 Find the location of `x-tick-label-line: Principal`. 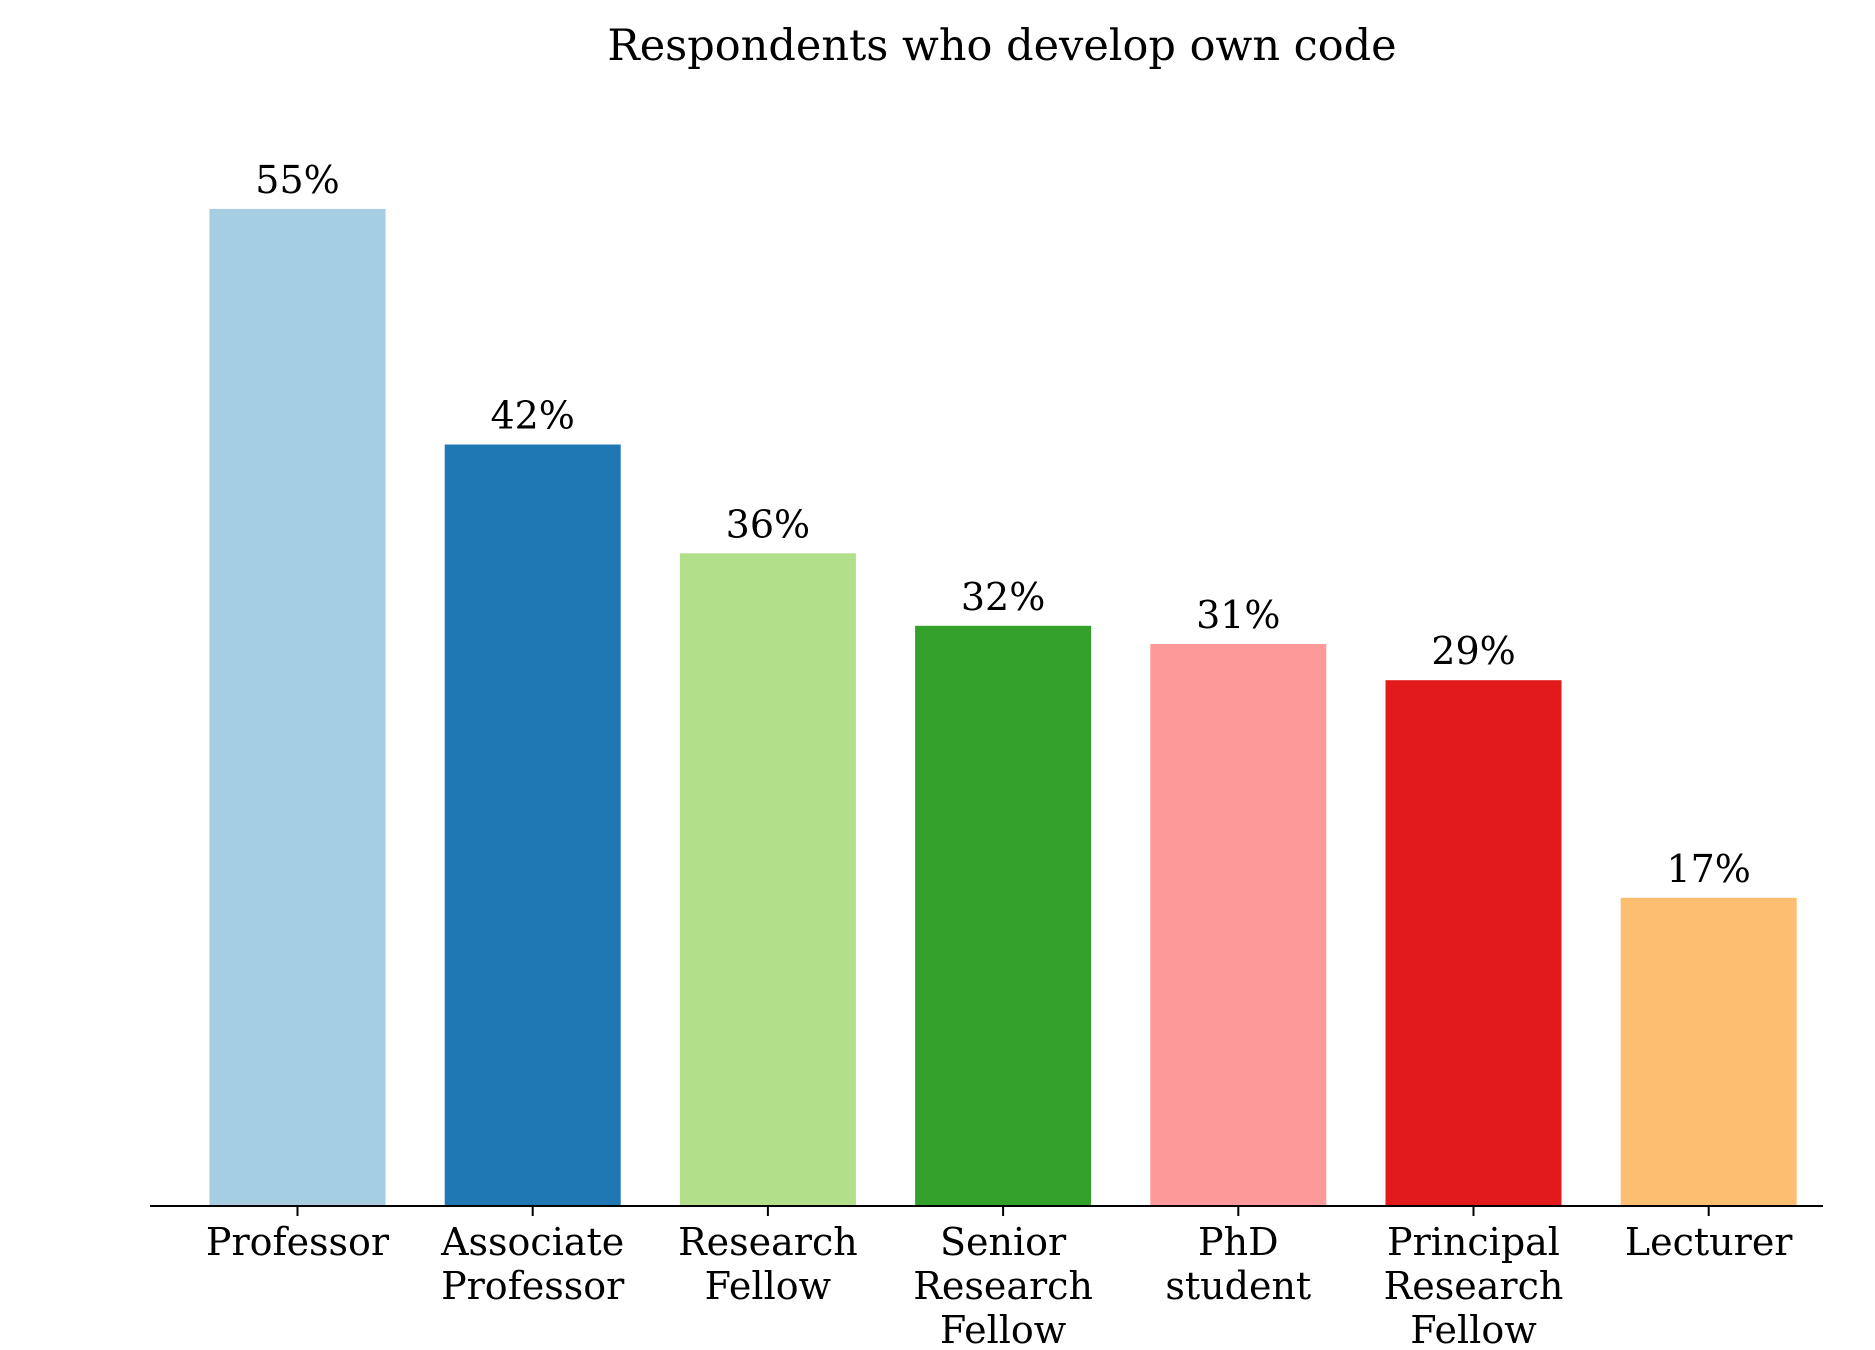

x-tick-label-line: Principal is located at coordinates (1473, 1242).